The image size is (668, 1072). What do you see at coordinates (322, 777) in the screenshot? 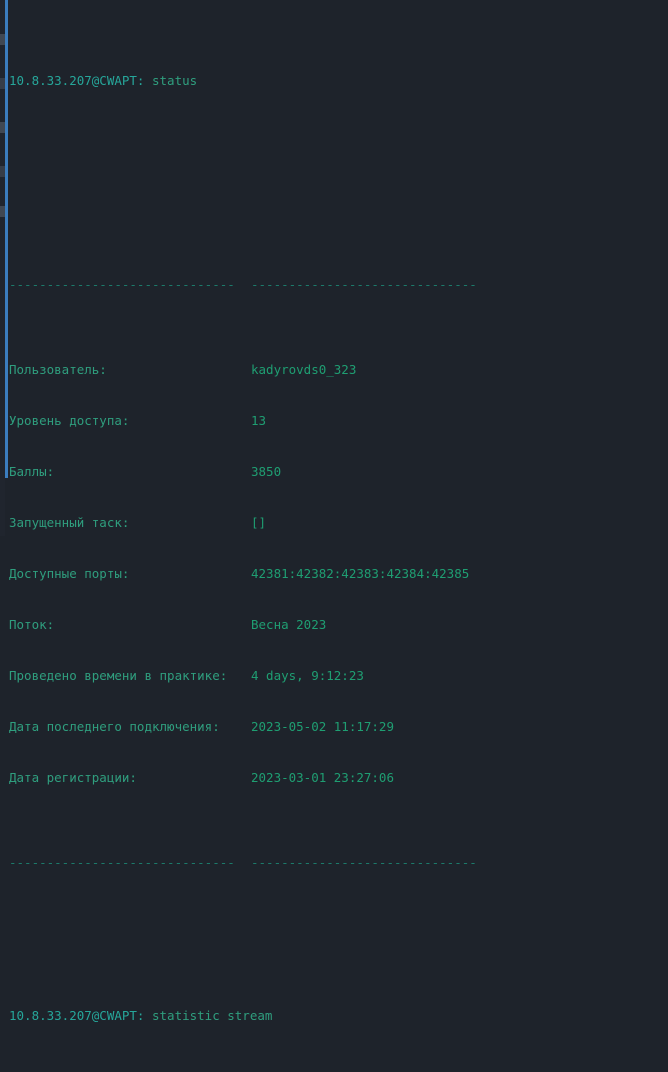
I see `status-row-value: 2023-03-01 23:27:06` at bounding box center [322, 777].